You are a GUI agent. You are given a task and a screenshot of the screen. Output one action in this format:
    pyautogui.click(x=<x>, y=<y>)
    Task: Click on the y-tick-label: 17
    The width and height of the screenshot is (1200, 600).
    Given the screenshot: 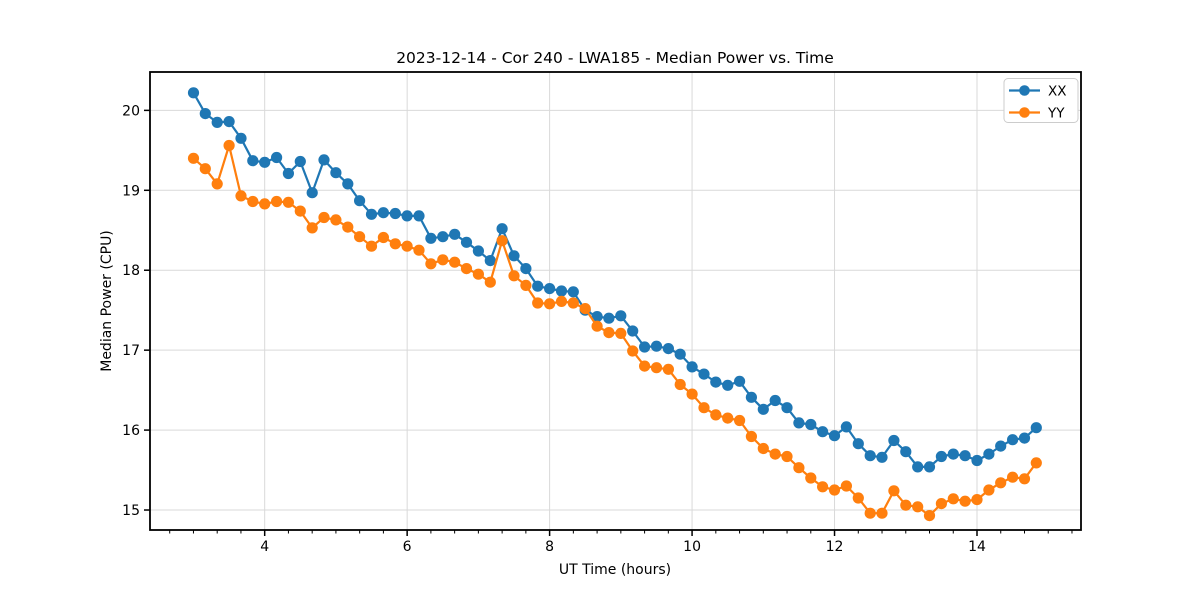 What is the action you would take?
    pyautogui.click(x=131, y=351)
    